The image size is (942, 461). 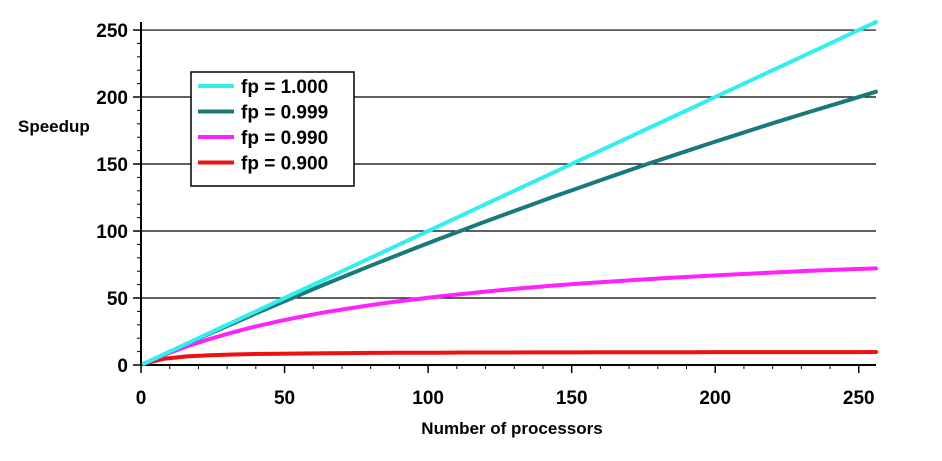 What do you see at coordinates (141, 398) in the screenshot?
I see `x-tick-label: 0` at bounding box center [141, 398].